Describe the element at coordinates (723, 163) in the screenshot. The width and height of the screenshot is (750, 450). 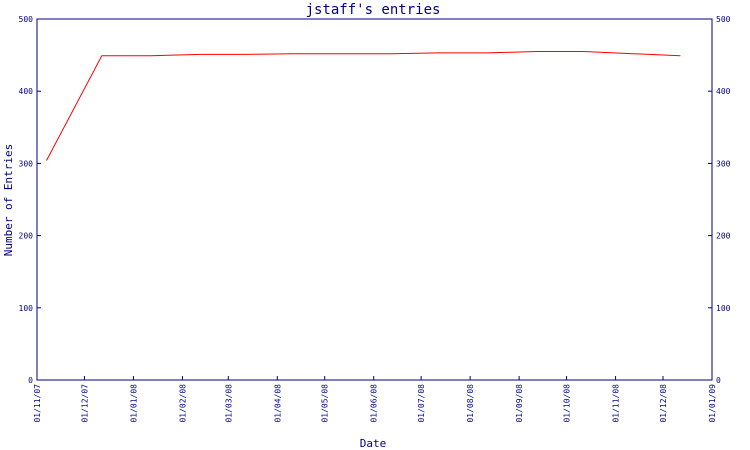
I see `y-tick-label-right: 300` at that location.